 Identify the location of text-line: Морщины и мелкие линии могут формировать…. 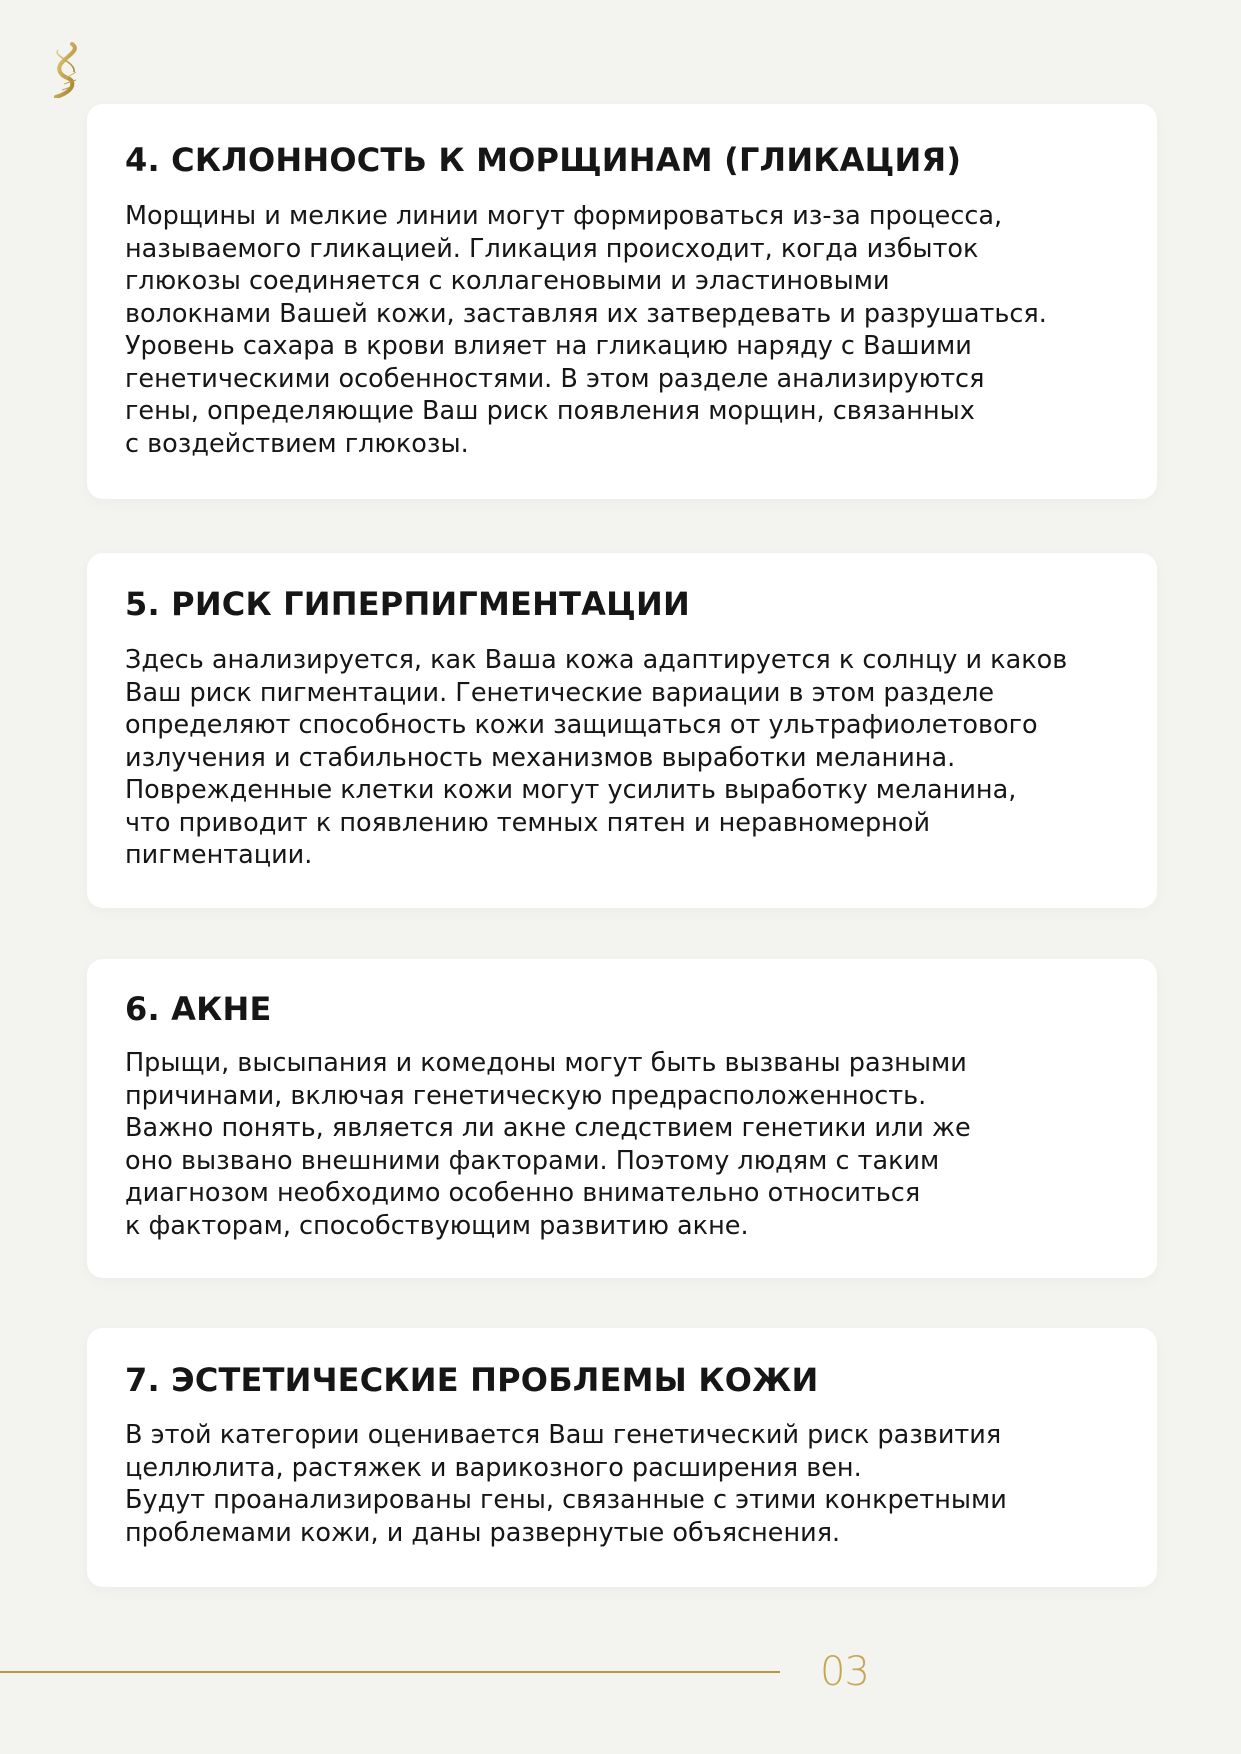
(564, 216).